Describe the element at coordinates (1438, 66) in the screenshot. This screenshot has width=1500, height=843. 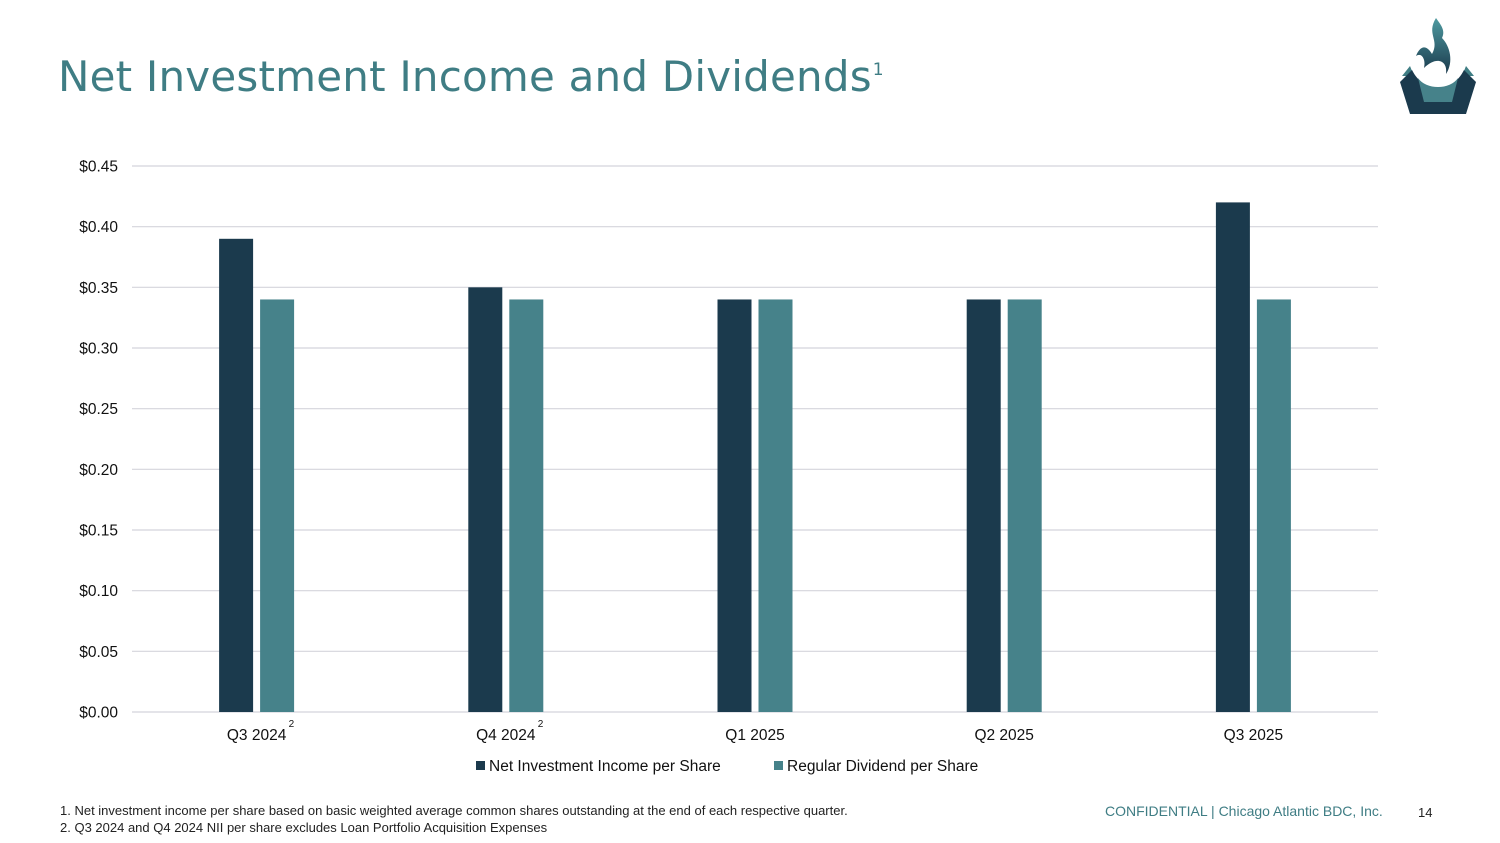
I see `company-logo-icon` at that location.